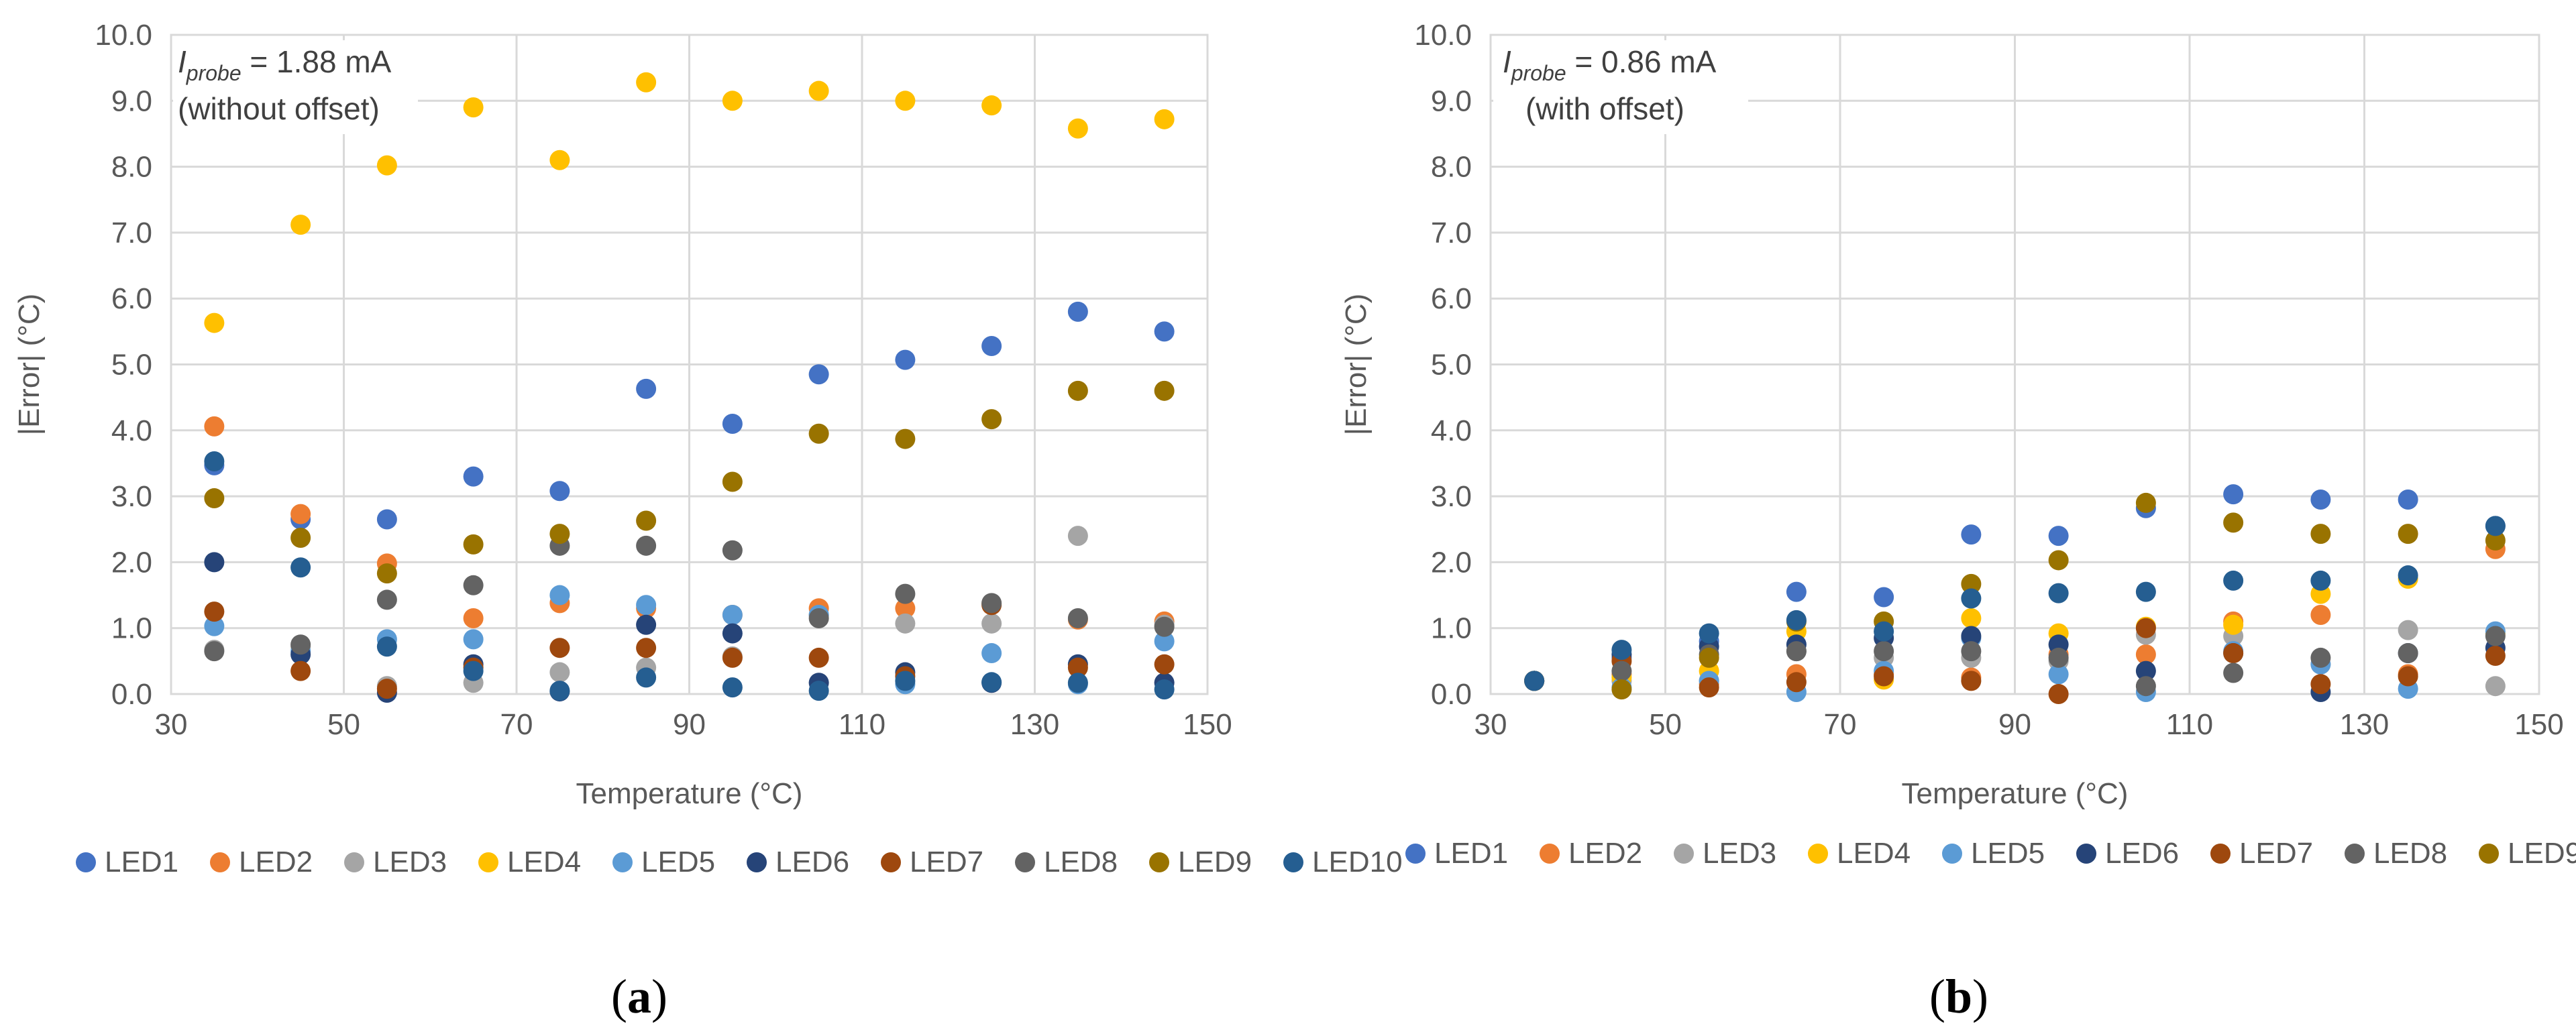 This screenshot has width=2576, height=1034. What do you see at coordinates (2008, 853) in the screenshot?
I see `legend-label: LED5` at bounding box center [2008, 853].